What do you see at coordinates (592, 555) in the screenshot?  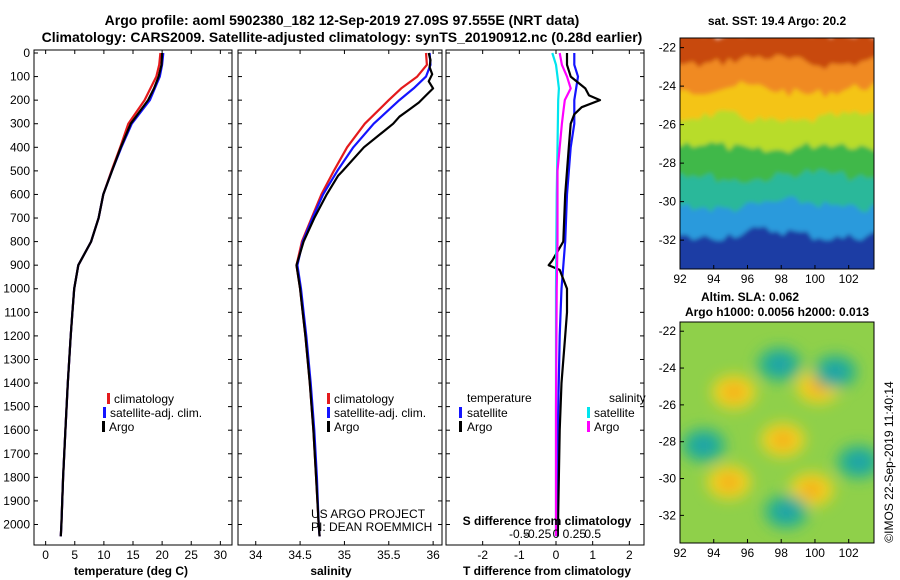 I see `x-tick-label: 1` at bounding box center [592, 555].